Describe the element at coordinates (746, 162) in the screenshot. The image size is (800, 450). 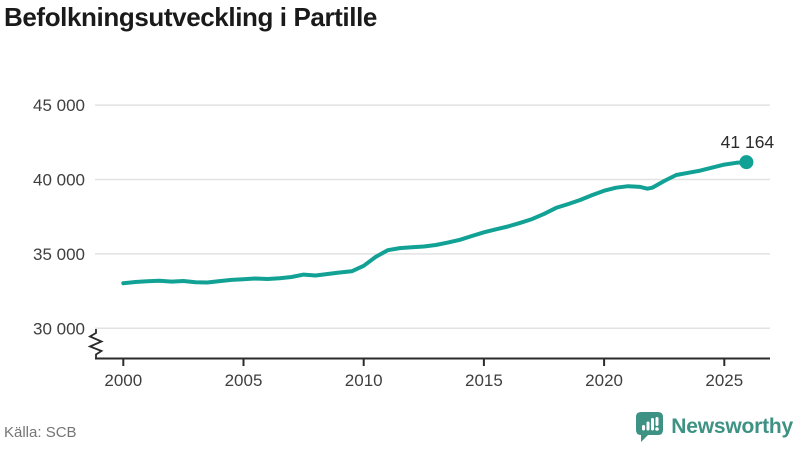
I see `latest-value-point` at that location.